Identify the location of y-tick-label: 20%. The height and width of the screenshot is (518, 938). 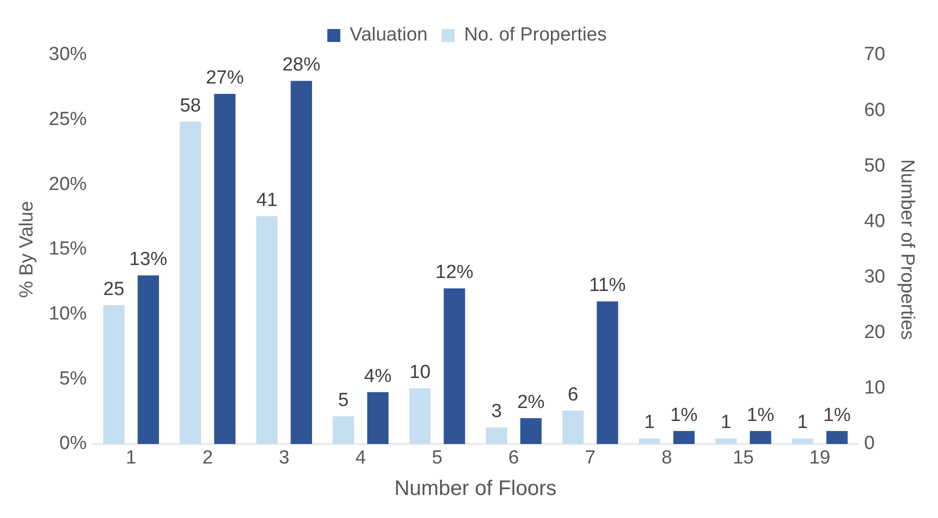
(67, 184).